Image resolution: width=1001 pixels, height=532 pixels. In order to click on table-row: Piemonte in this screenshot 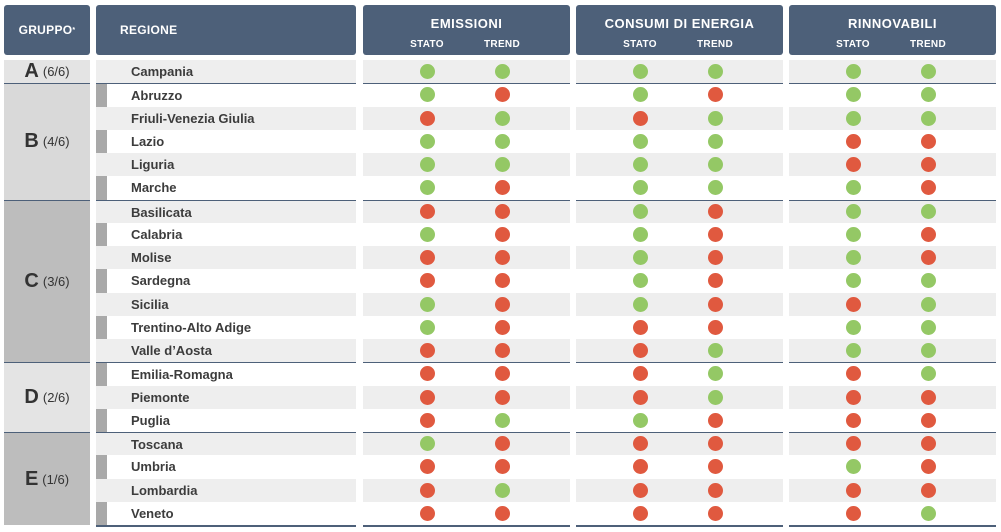, I will do `click(226, 397)`.